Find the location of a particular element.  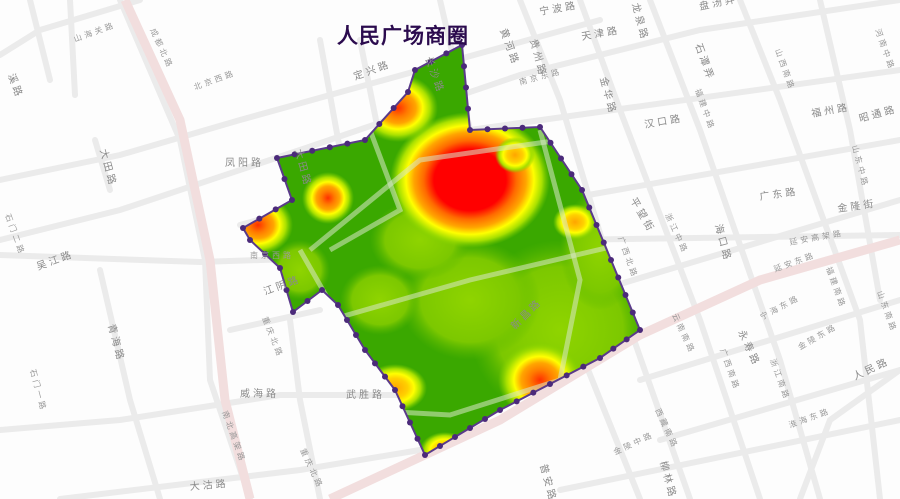

road-label: 普安路 is located at coordinates (548, 480).